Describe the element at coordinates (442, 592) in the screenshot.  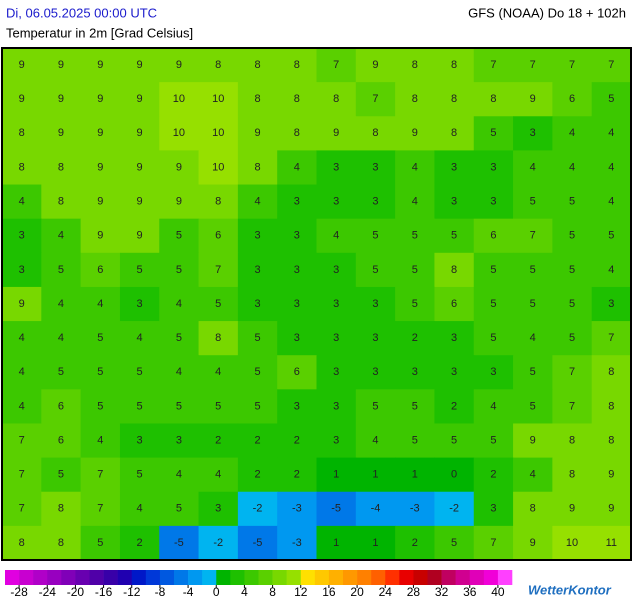
I see `colorbar-tick-label: 32` at that location.